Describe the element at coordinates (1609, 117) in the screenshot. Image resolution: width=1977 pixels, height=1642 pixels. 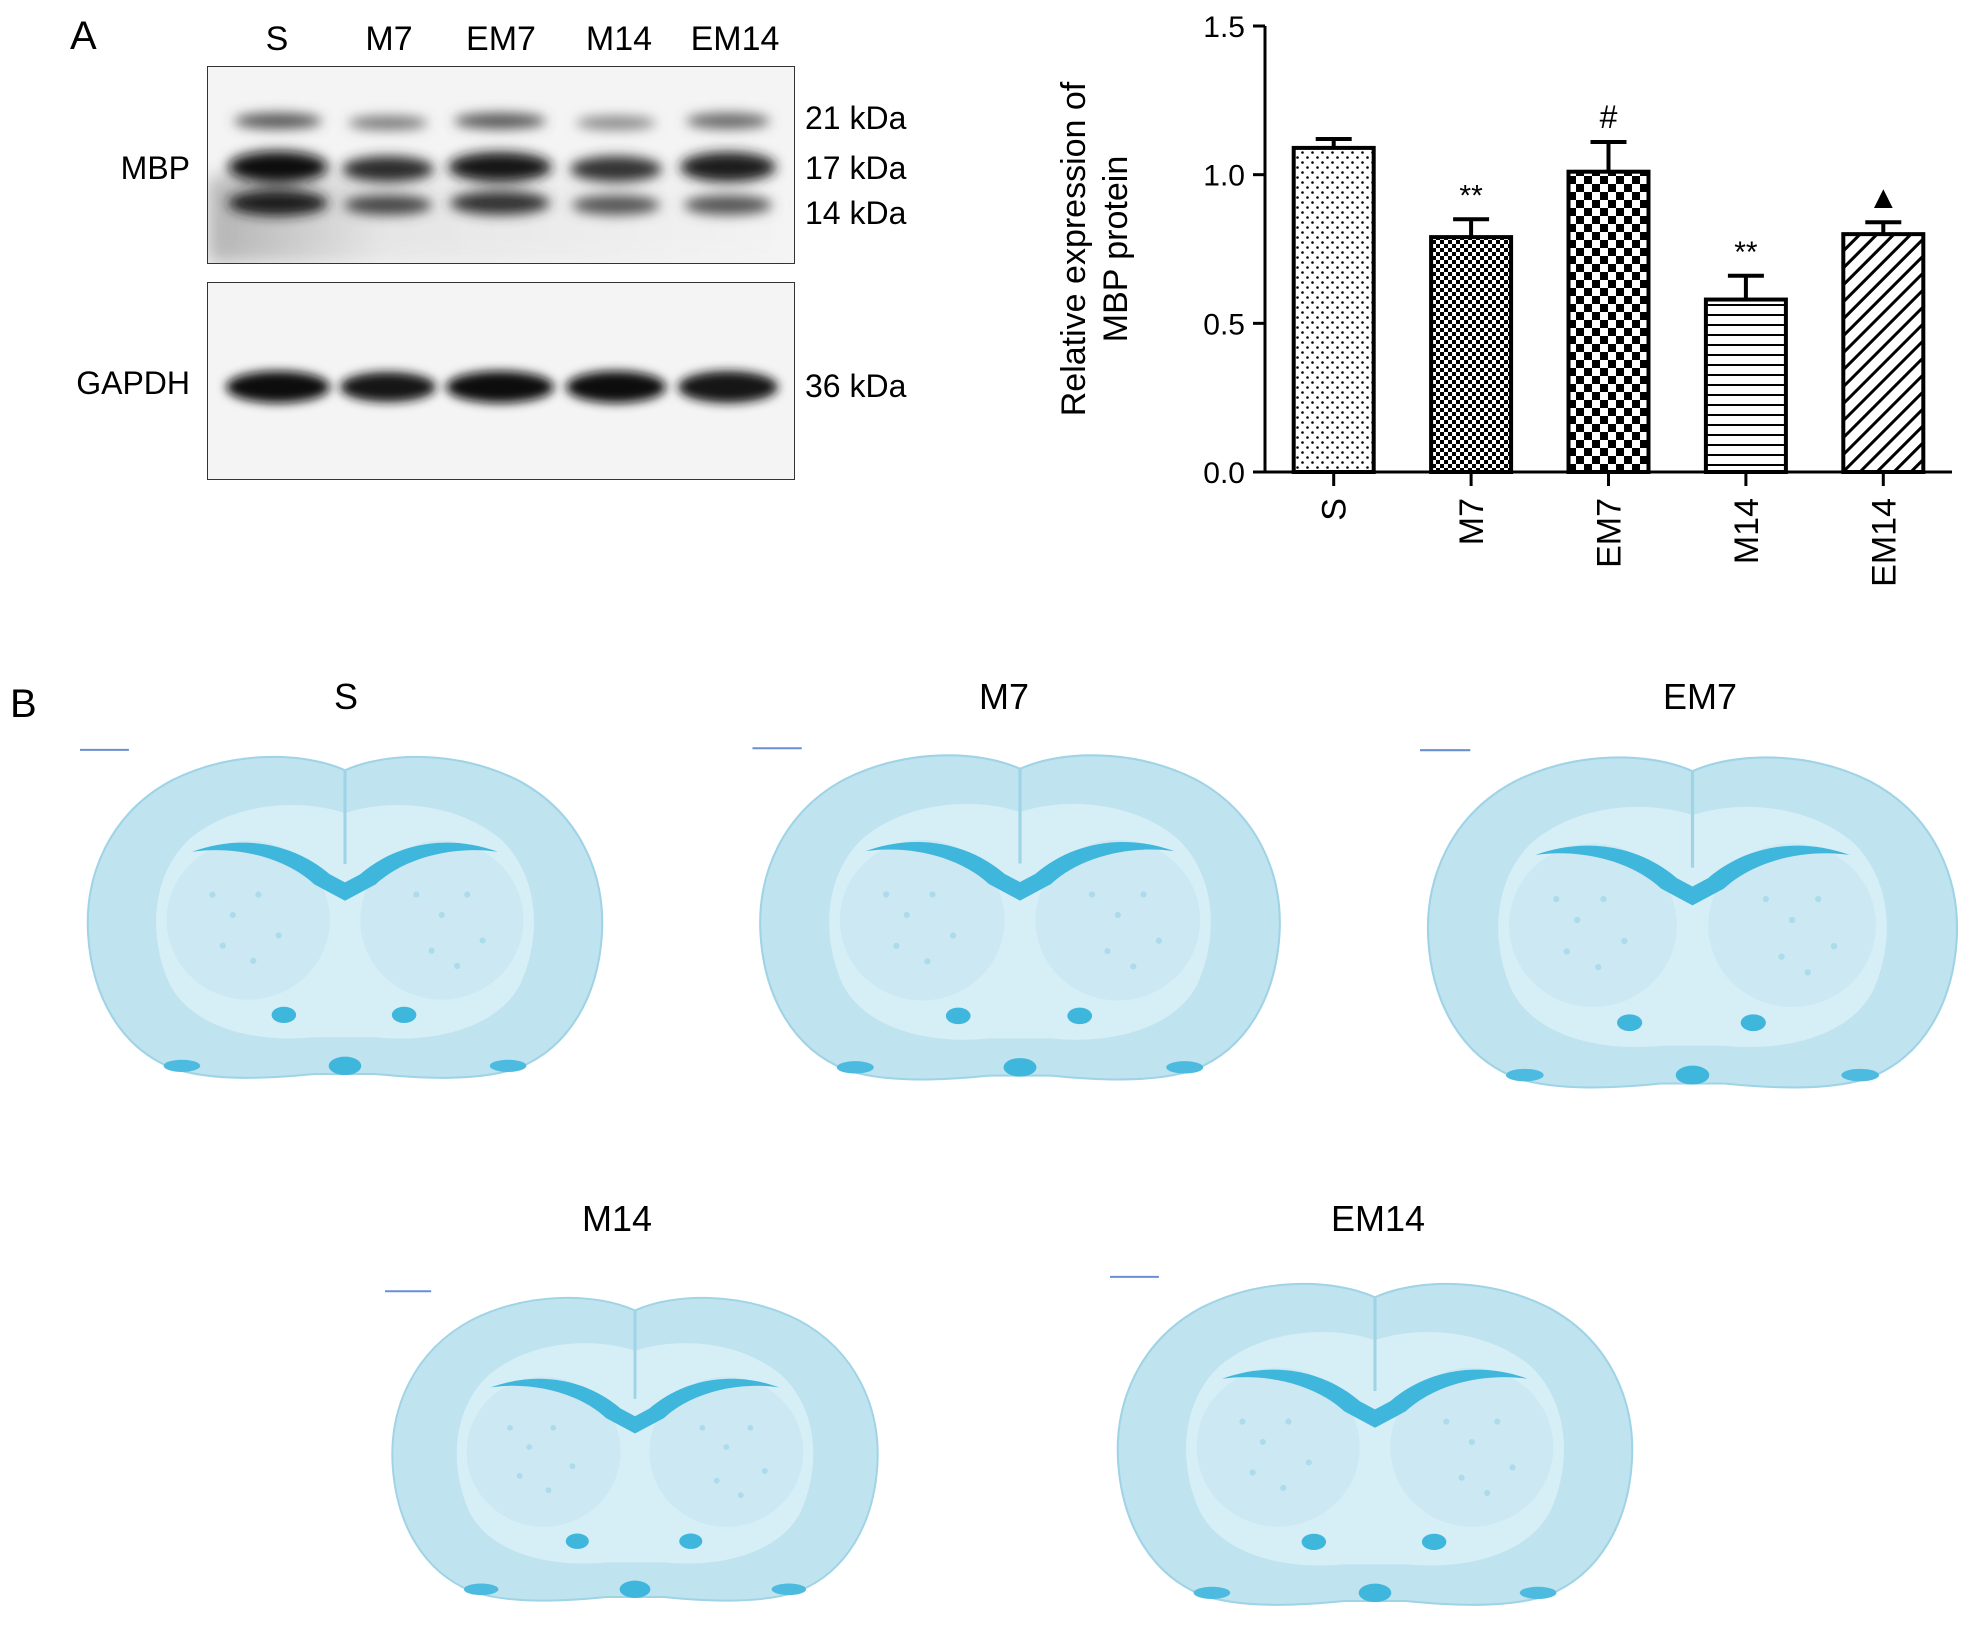
I see `significance-em7: #` at that location.